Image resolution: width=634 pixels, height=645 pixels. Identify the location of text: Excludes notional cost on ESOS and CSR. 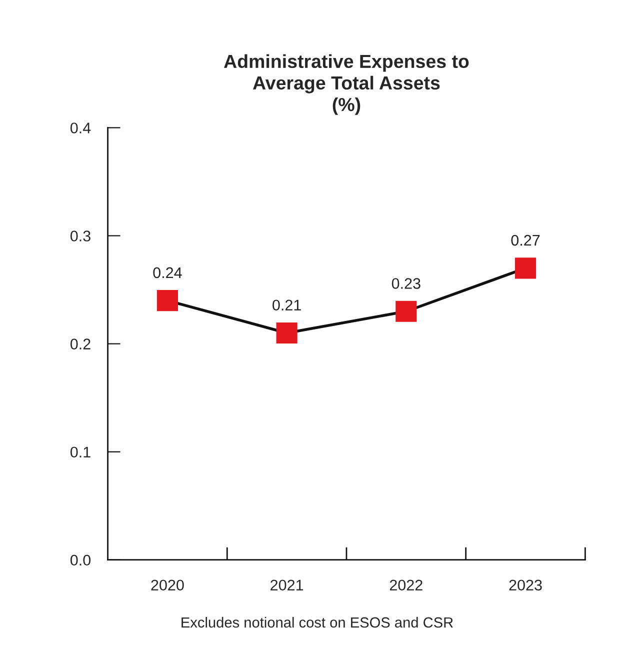
(317, 622).